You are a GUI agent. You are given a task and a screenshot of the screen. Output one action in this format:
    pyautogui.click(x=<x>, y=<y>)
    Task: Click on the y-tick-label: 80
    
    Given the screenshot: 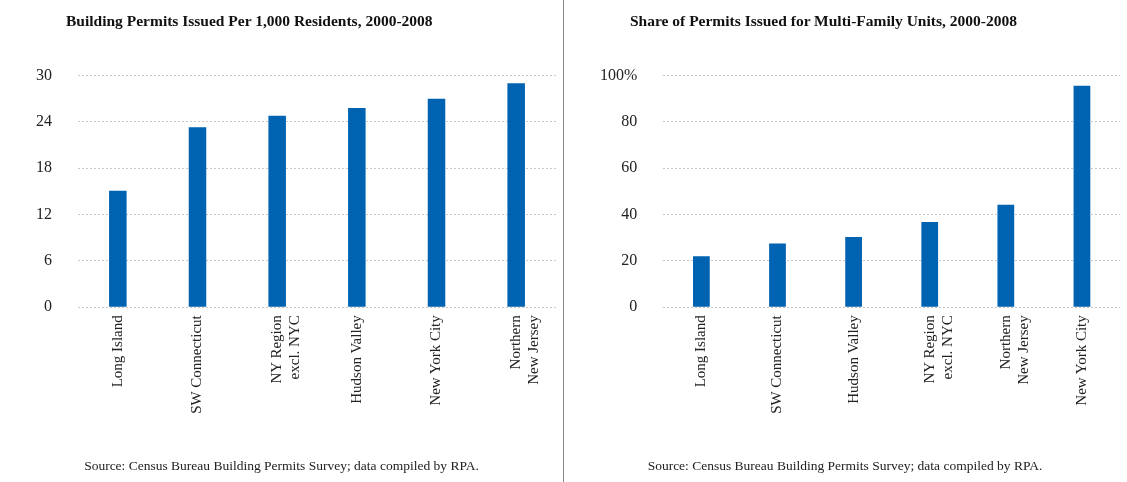 What is the action you would take?
    pyautogui.click(x=629, y=121)
    